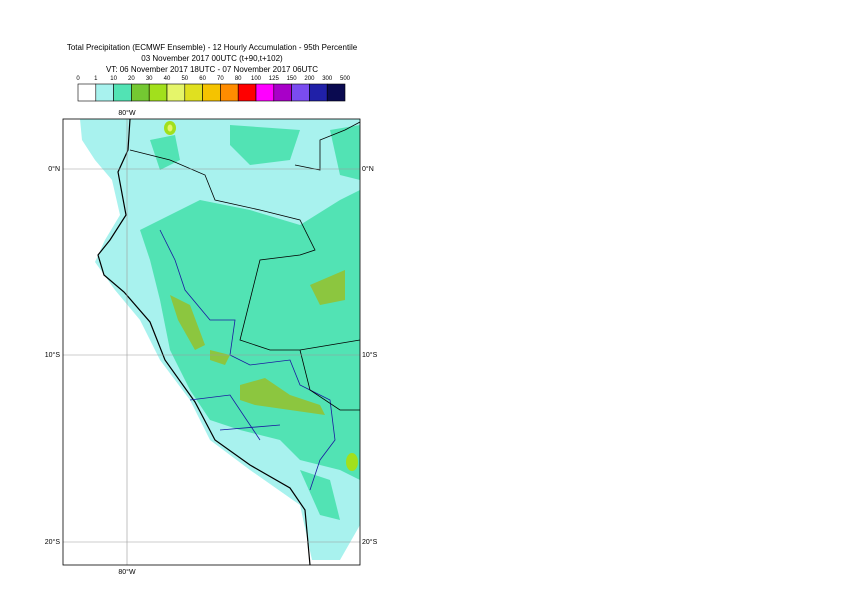 The height and width of the screenshot is (601, 842). I want to click on title-line: 03 November 2017 00UTC (t+90,t+102), so click(212, 58).